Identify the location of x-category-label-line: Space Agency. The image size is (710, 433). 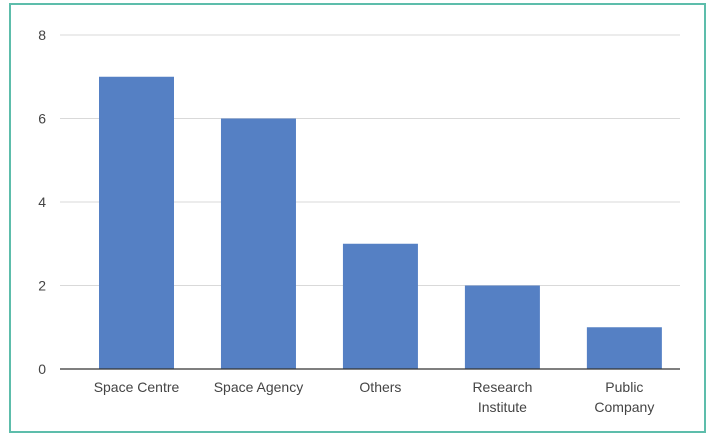
(259, 387).